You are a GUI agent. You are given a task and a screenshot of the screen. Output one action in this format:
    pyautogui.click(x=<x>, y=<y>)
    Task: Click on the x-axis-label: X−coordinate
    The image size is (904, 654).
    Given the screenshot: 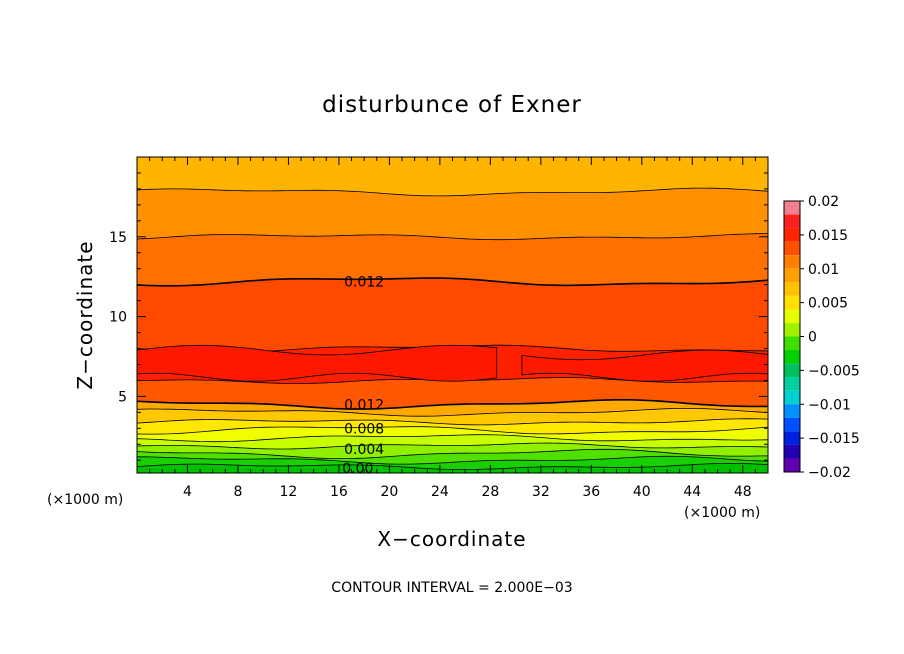 What is the action you would take?
    pyautogui.click(x=451, y=539)
    